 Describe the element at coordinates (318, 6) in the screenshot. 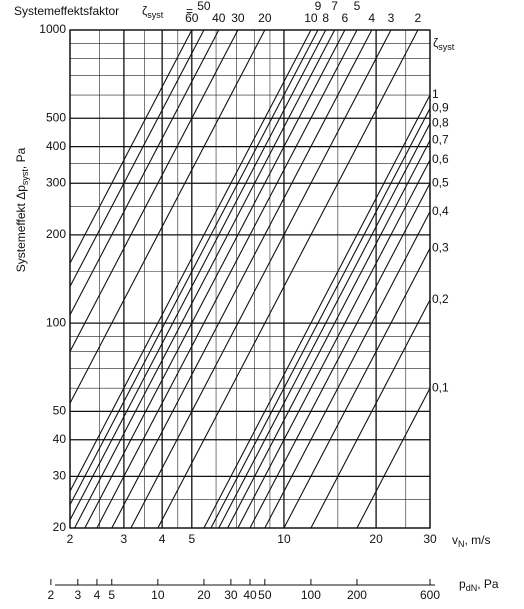

I see `series-label: 9` at that location.